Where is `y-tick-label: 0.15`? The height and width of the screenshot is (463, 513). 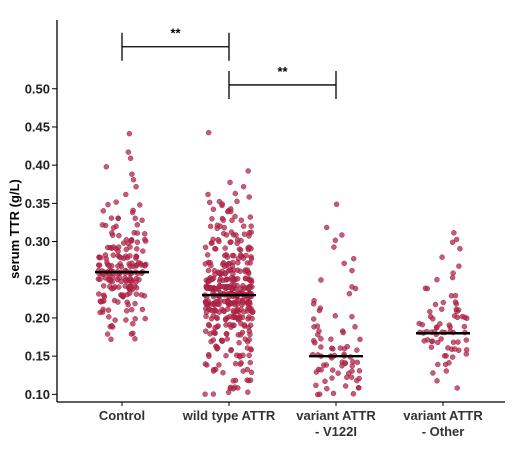
y-tick-label: 0.15 is located at coordinates (37, 356).